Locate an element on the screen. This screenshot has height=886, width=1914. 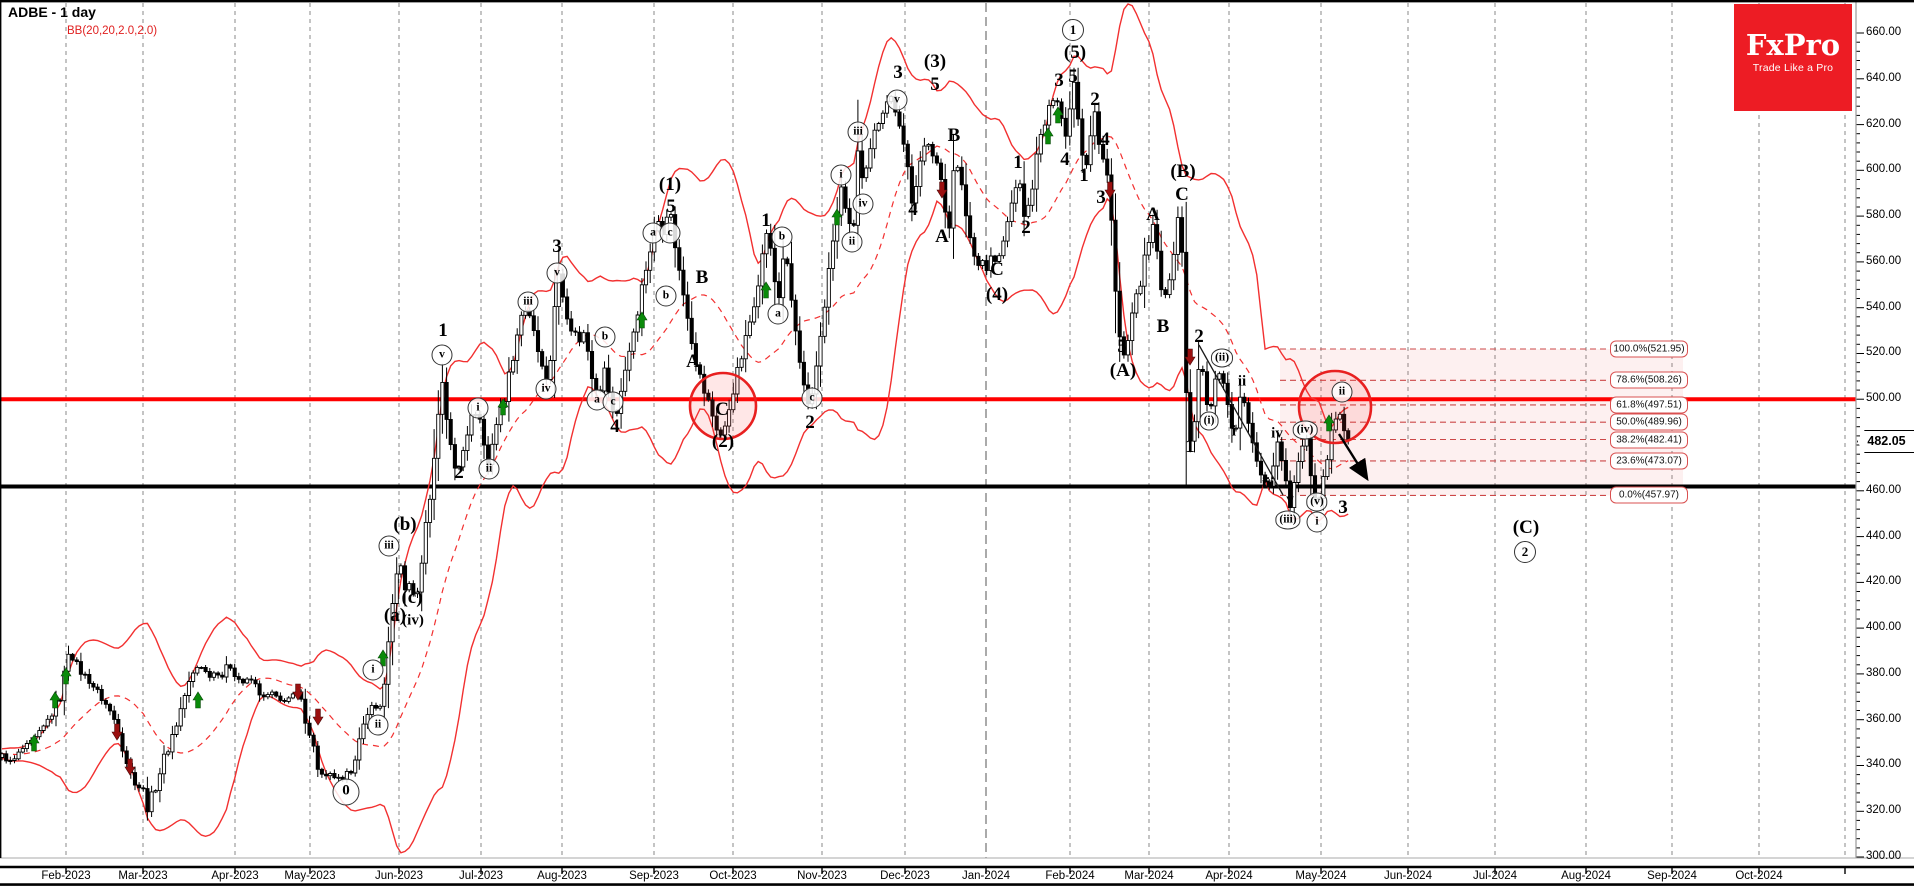
fib-level-label: 61.8%(497.51) is located at coordinates (1649, 405).